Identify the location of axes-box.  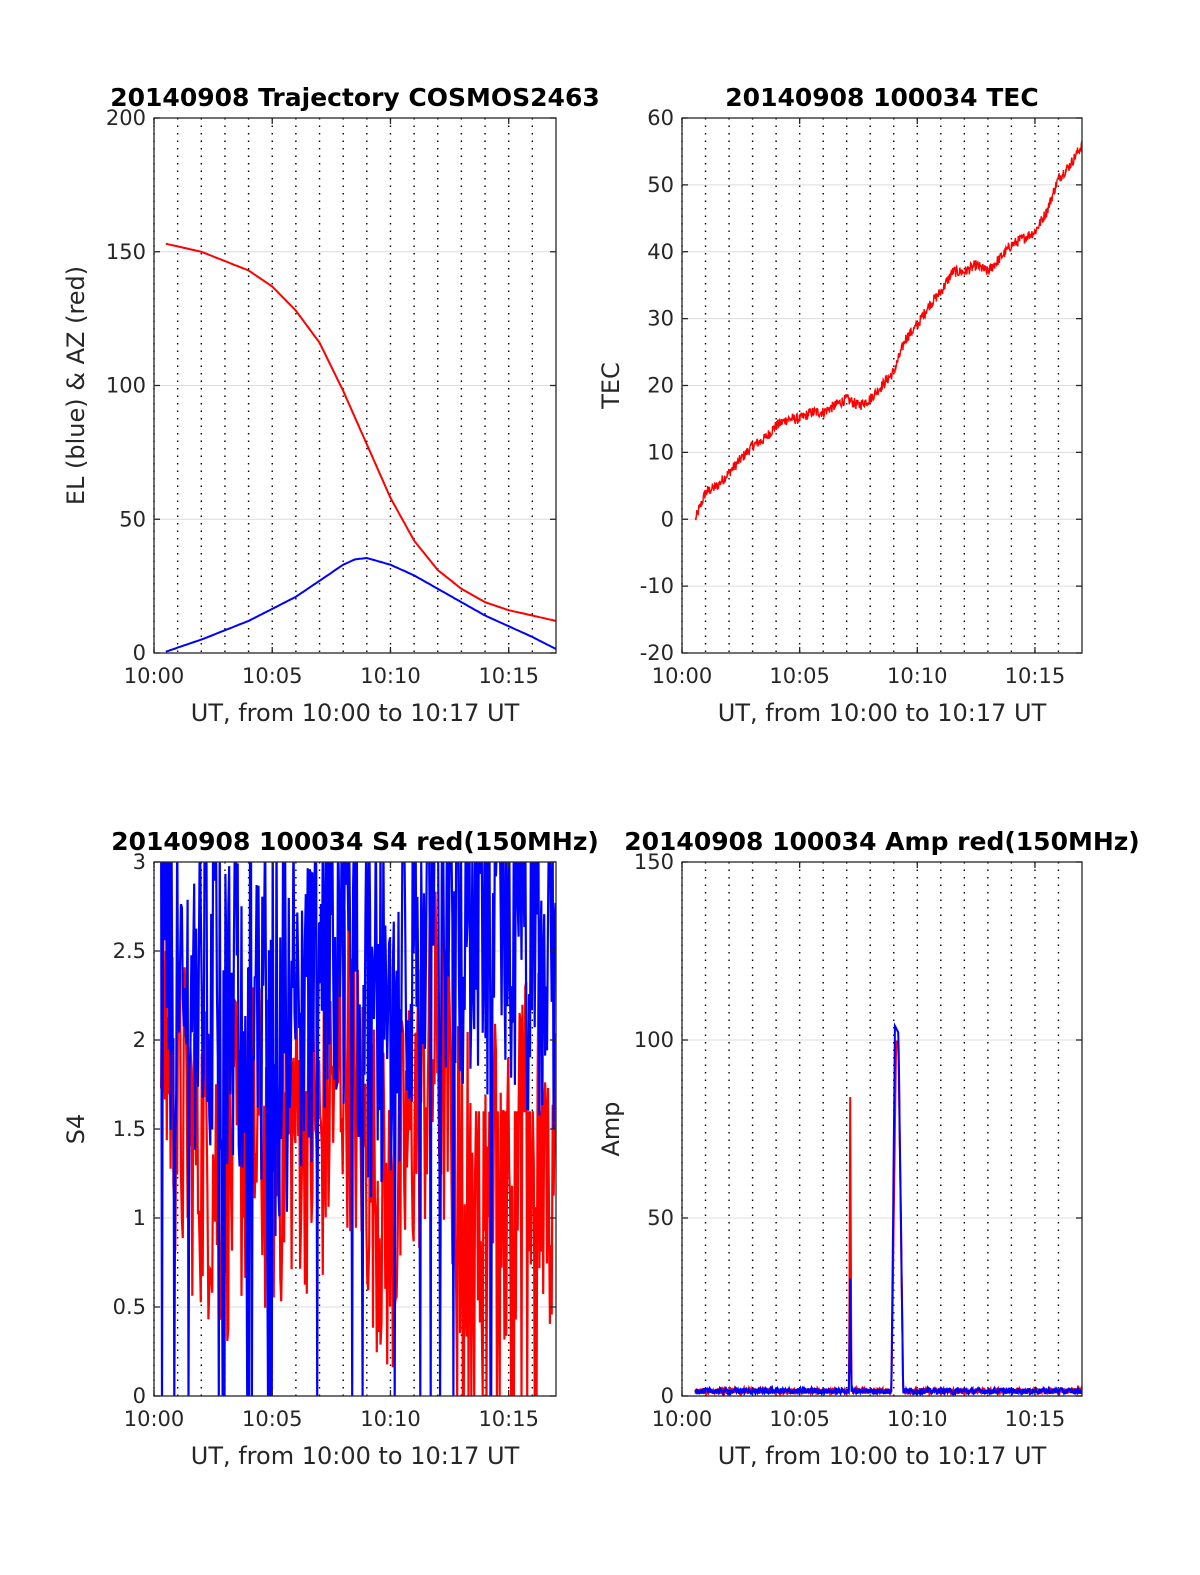
(882, 1129).